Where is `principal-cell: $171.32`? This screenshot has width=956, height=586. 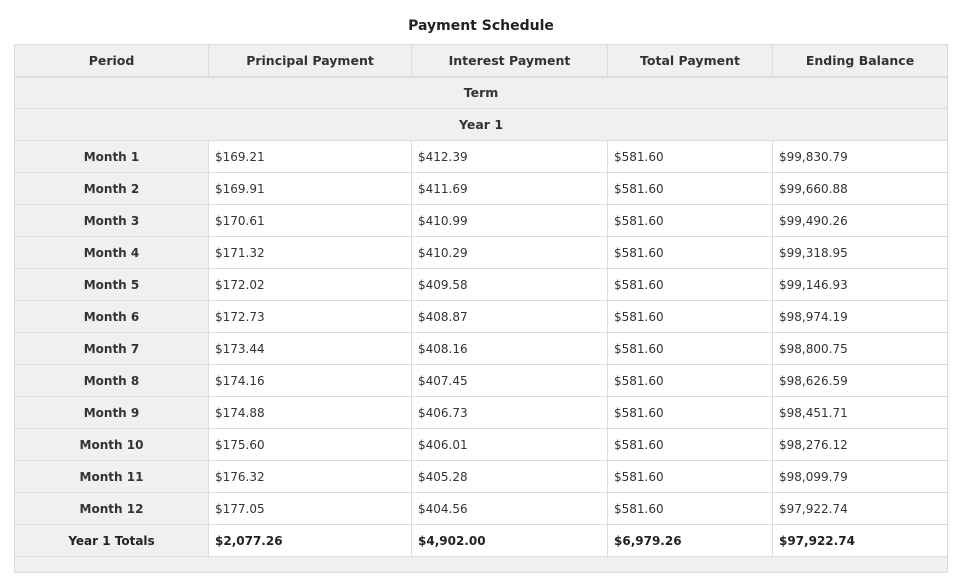
principal-cell: $171.32 is located at coordinates (310, 252).